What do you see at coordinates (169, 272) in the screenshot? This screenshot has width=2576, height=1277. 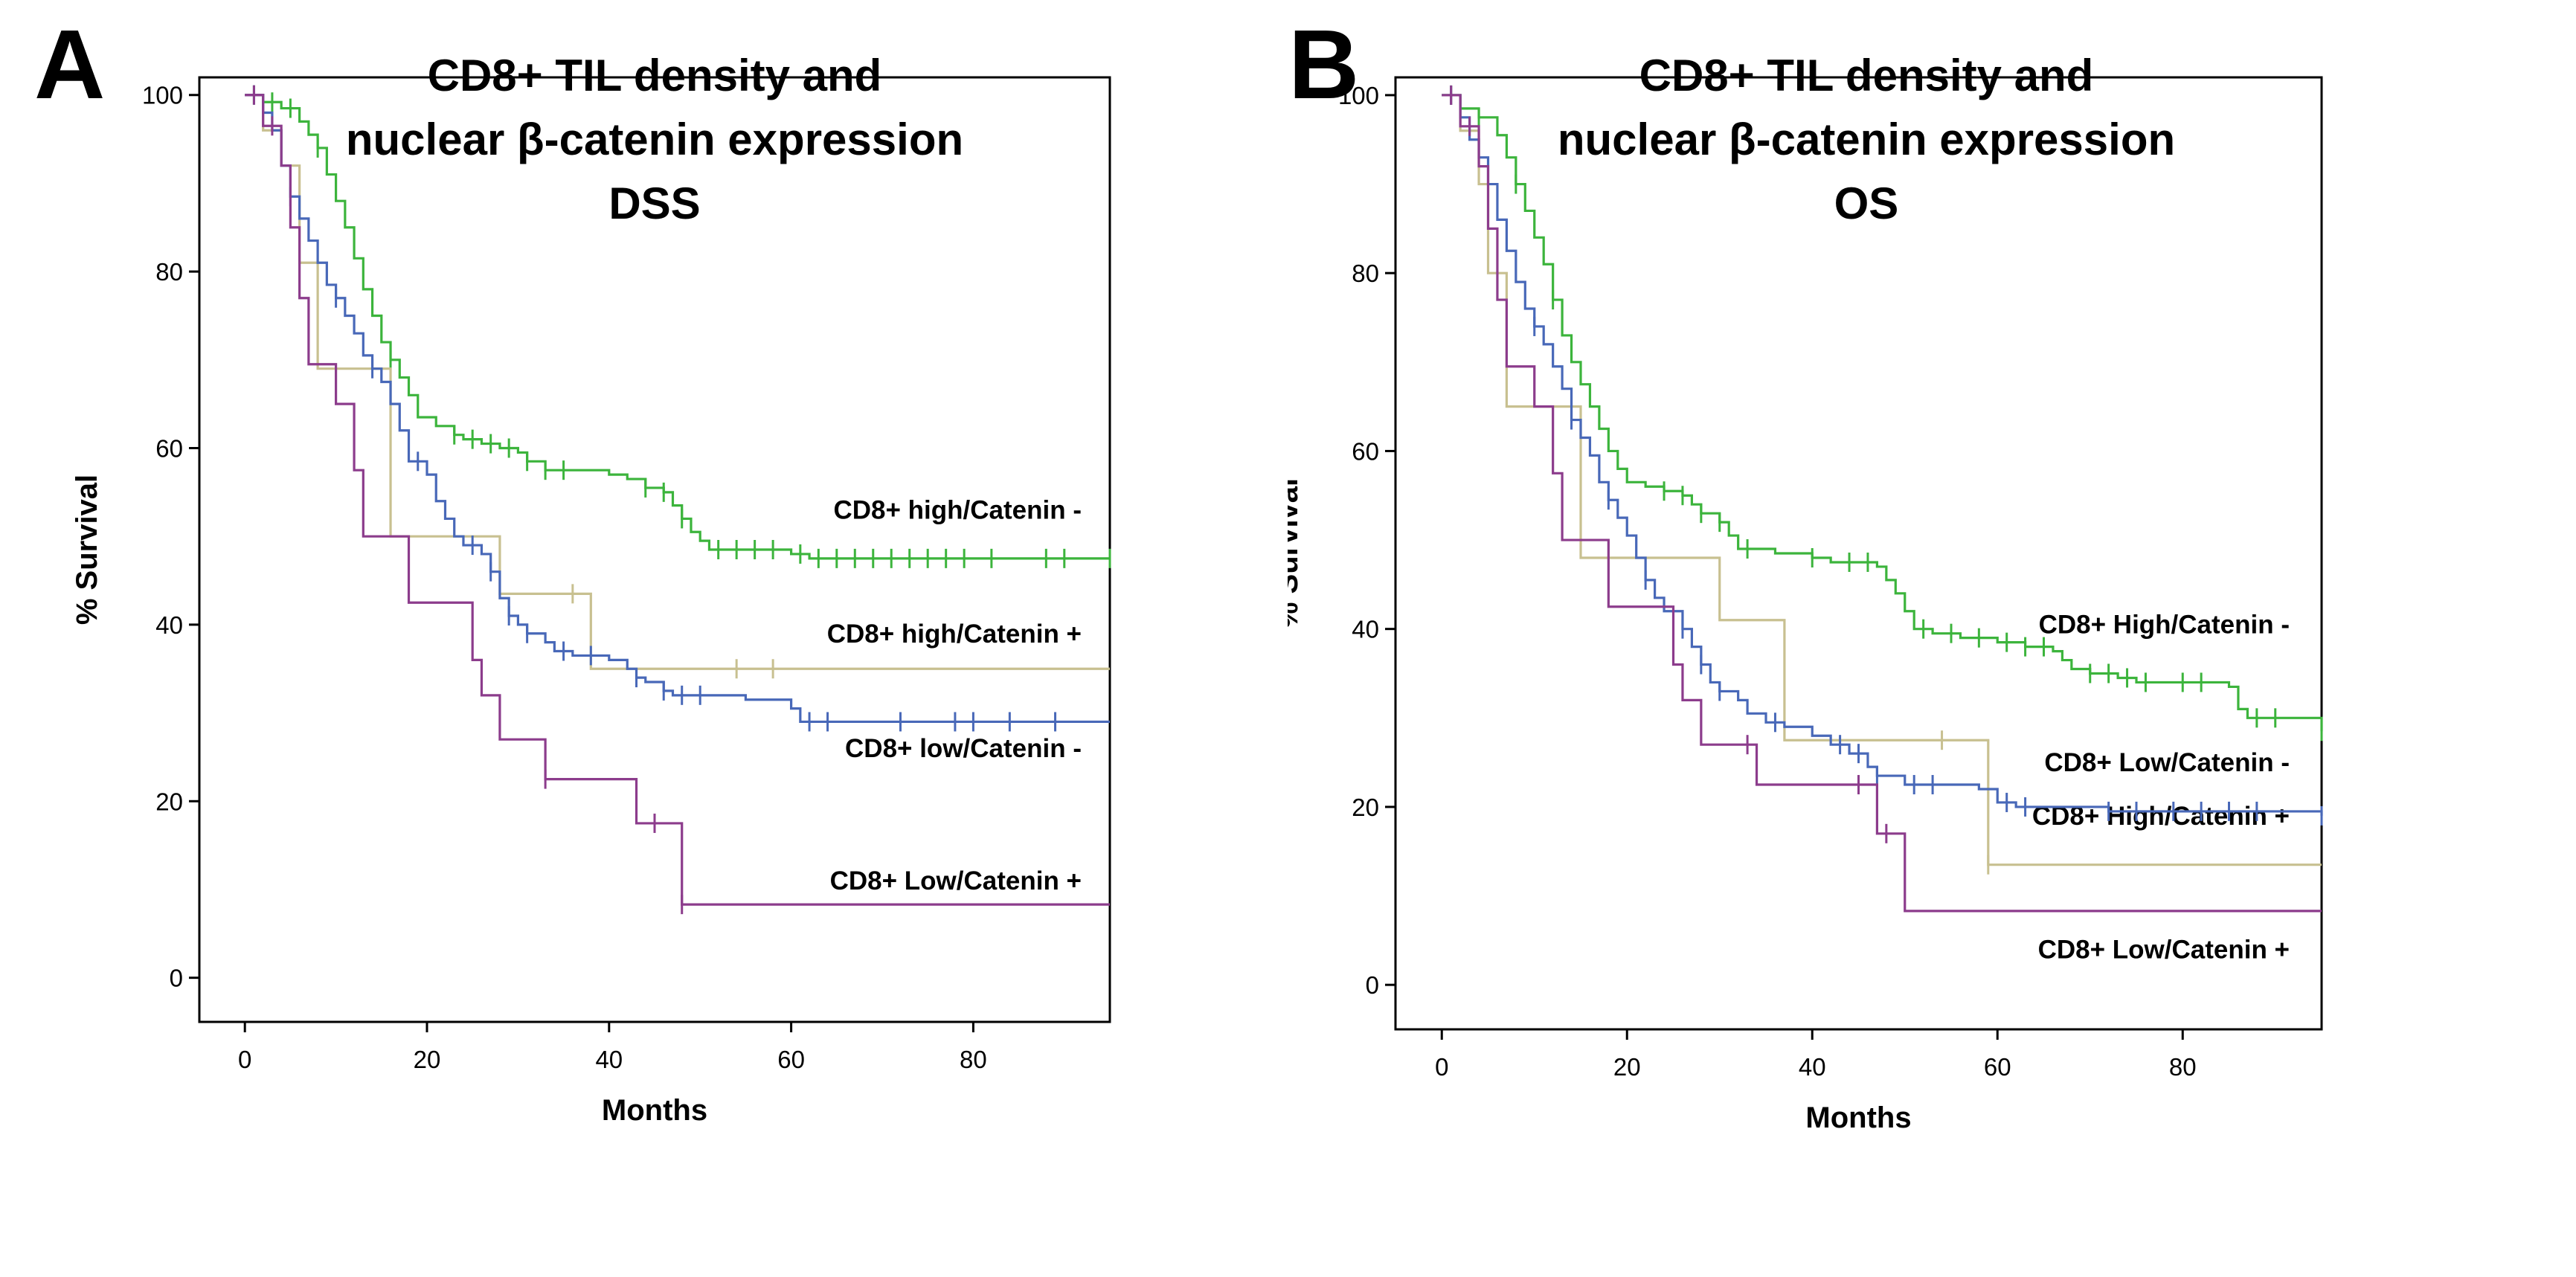 I see `panel-a-y-tick-label: 80` at bounding box center [169, 272].